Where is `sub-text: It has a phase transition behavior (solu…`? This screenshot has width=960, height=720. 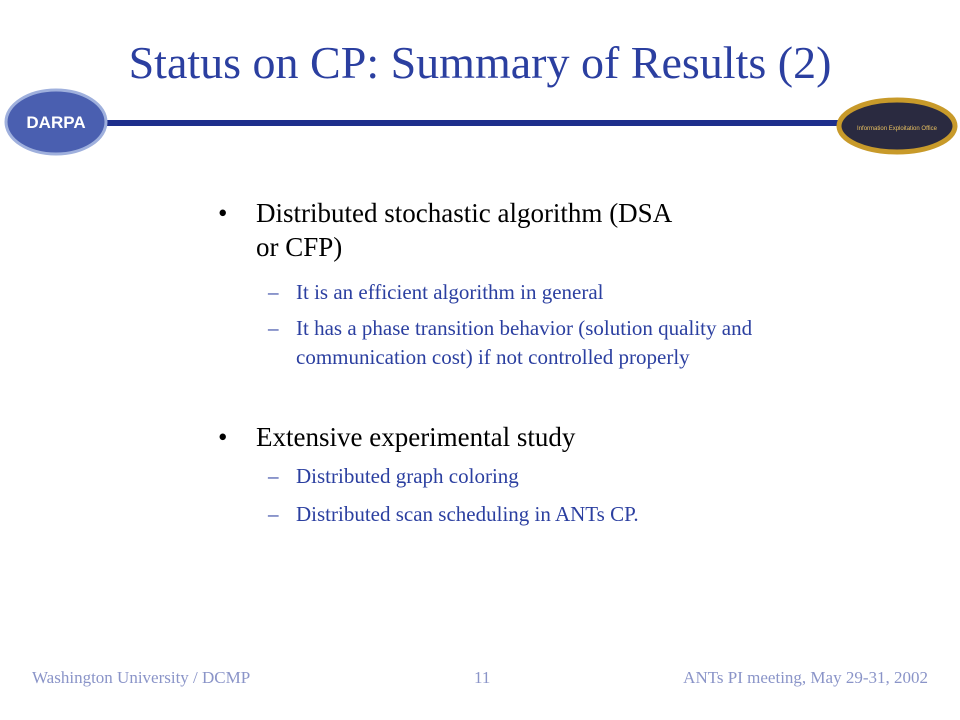 sub-text: It has a phase transition behavior (solu… is located at coordinates (524, 342).